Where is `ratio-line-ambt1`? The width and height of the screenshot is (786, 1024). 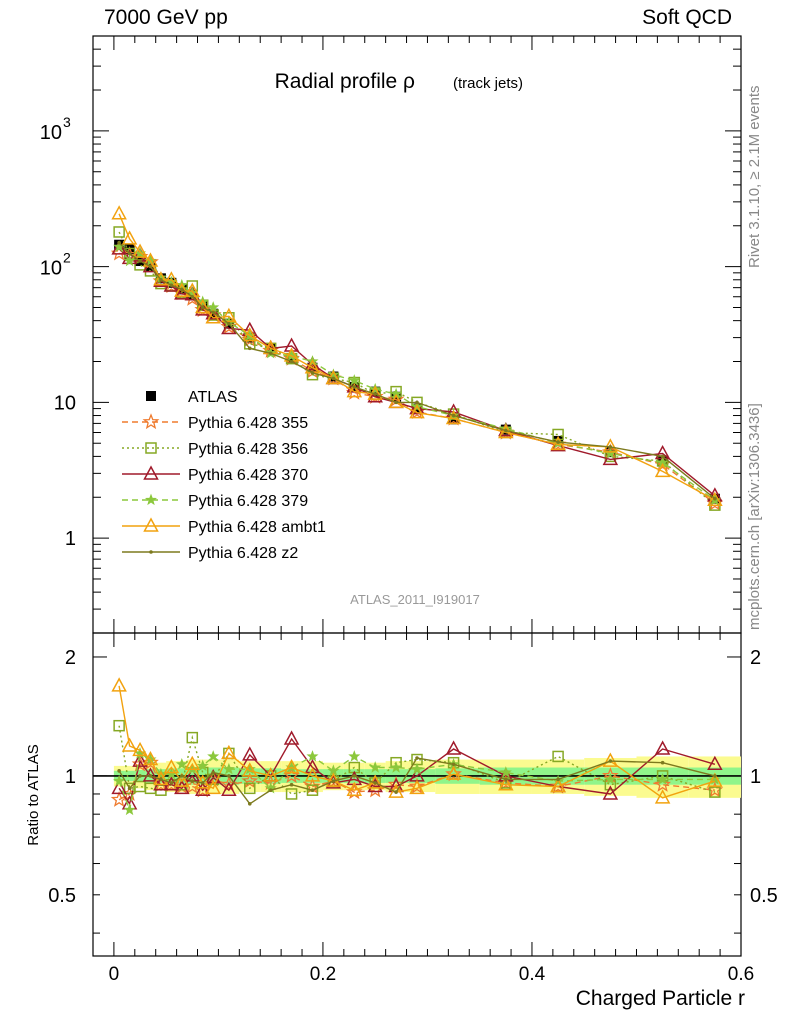 ratio-line-ambt1 is located at coordinates (417, 742).